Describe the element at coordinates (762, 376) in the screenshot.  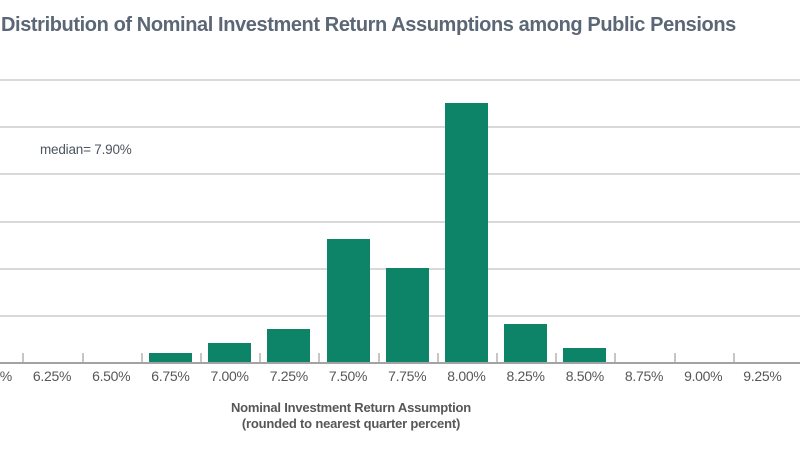
I see `x-tick-label: 9.25%` at that location.